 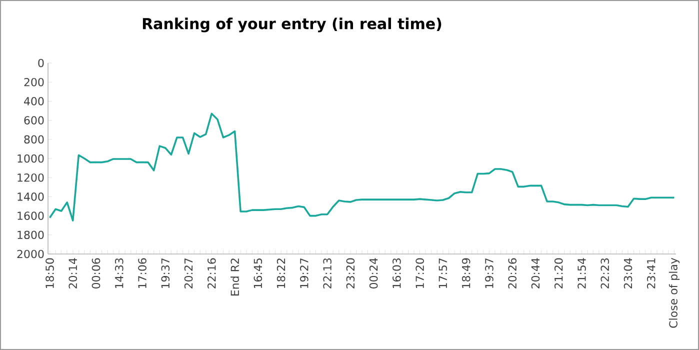 What do you see at coordinates (582, 273) in the screenshot?
I see `x-tick-label: 21:54` at bounding box center [582, 273].